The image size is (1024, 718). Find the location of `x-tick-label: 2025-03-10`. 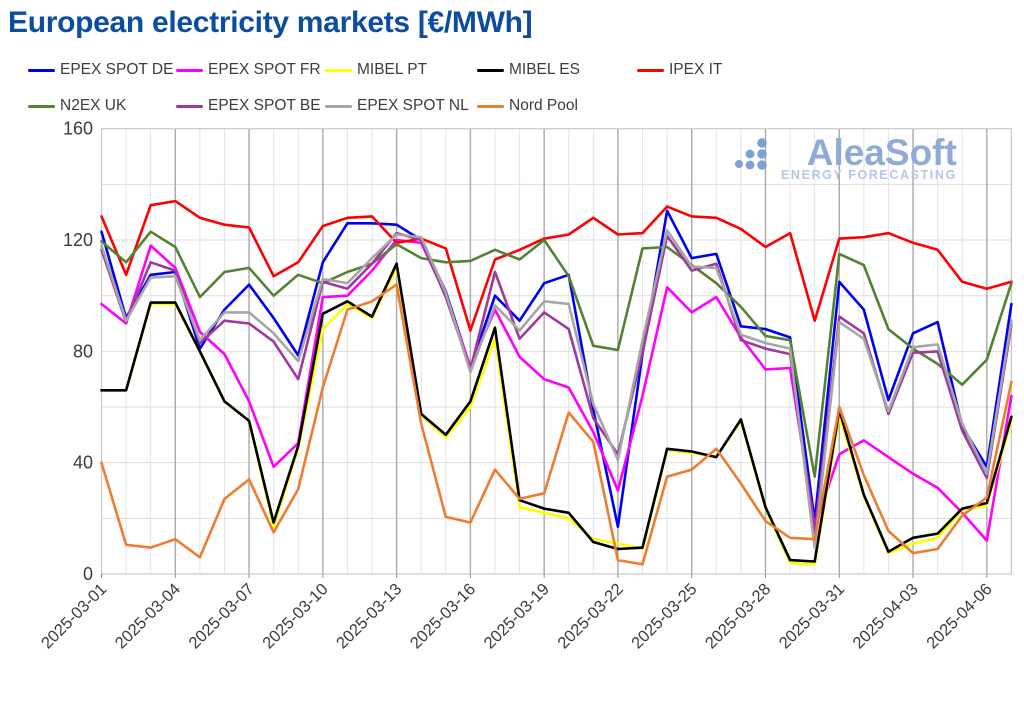

x-tick-label: 2025-03-10 is located at coordinates (295, 616).